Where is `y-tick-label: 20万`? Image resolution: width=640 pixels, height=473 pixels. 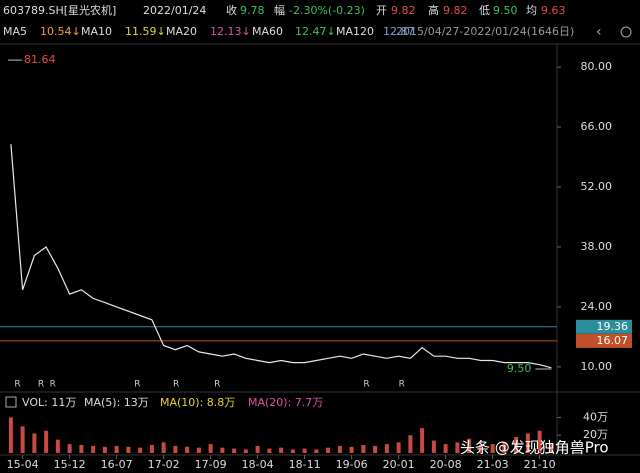 y-tick-label: 20万 is located at coordinates (595, 434).